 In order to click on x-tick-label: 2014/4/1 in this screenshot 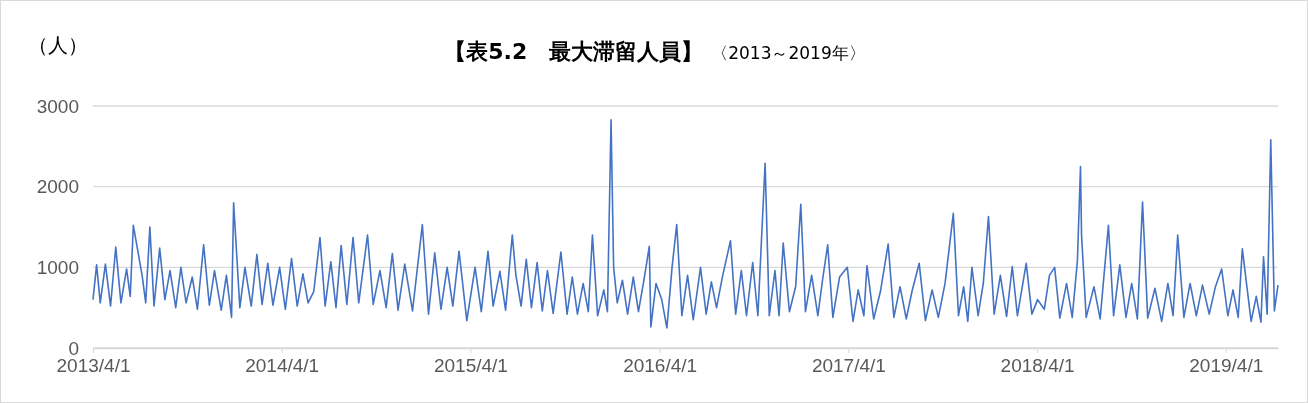, I will do `click(282, 366)`.